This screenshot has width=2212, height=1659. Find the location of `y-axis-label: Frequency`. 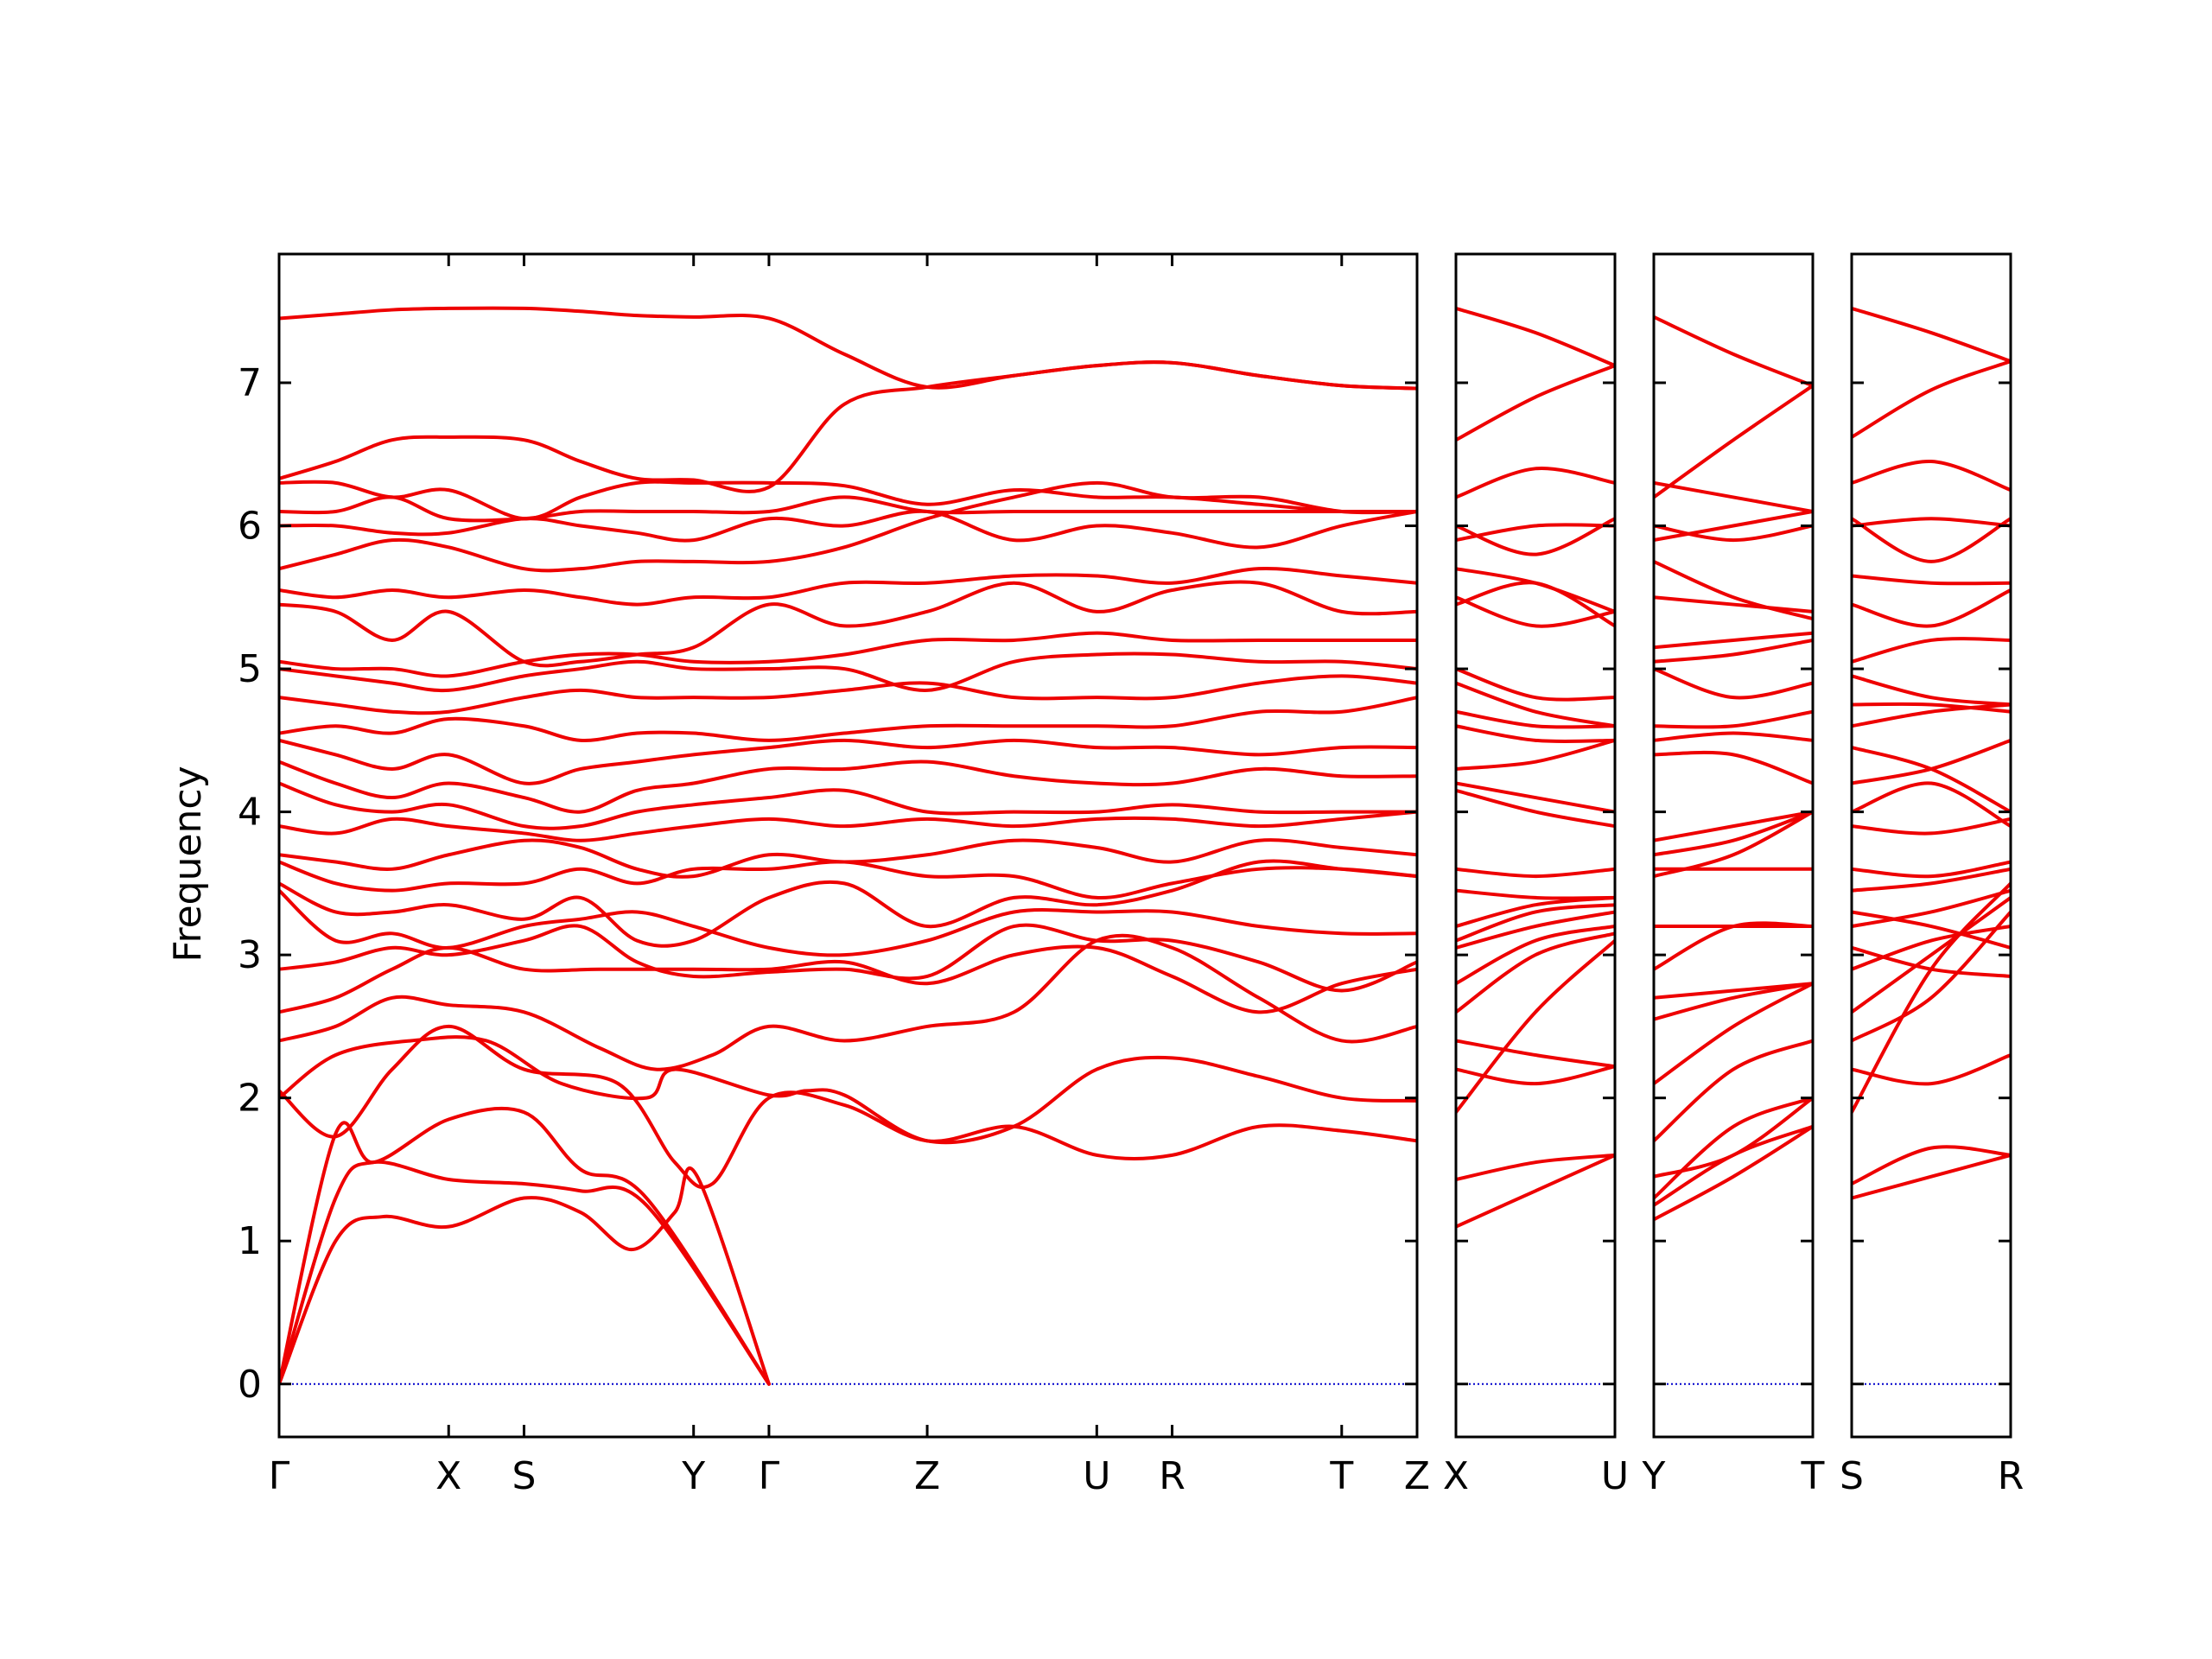

y-axis-label: Frequency is located at coordinates (188, 864).